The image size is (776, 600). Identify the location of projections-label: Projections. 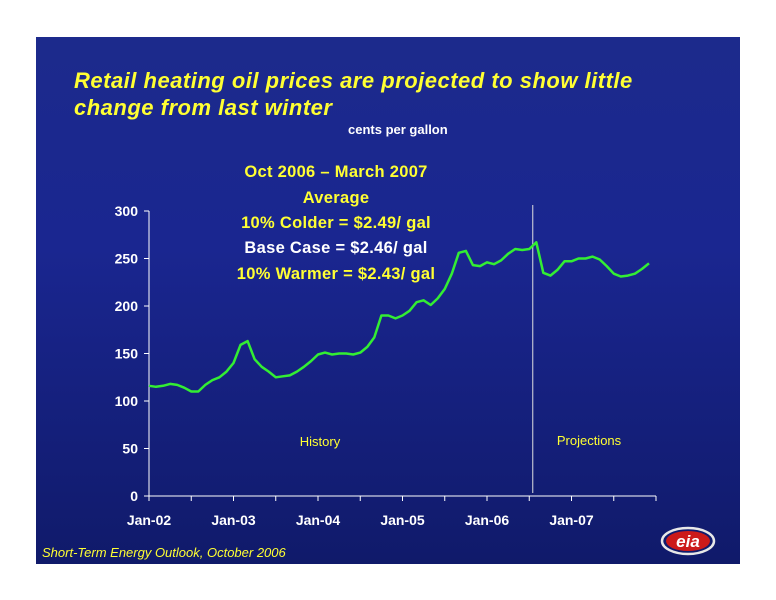
(589, 440).